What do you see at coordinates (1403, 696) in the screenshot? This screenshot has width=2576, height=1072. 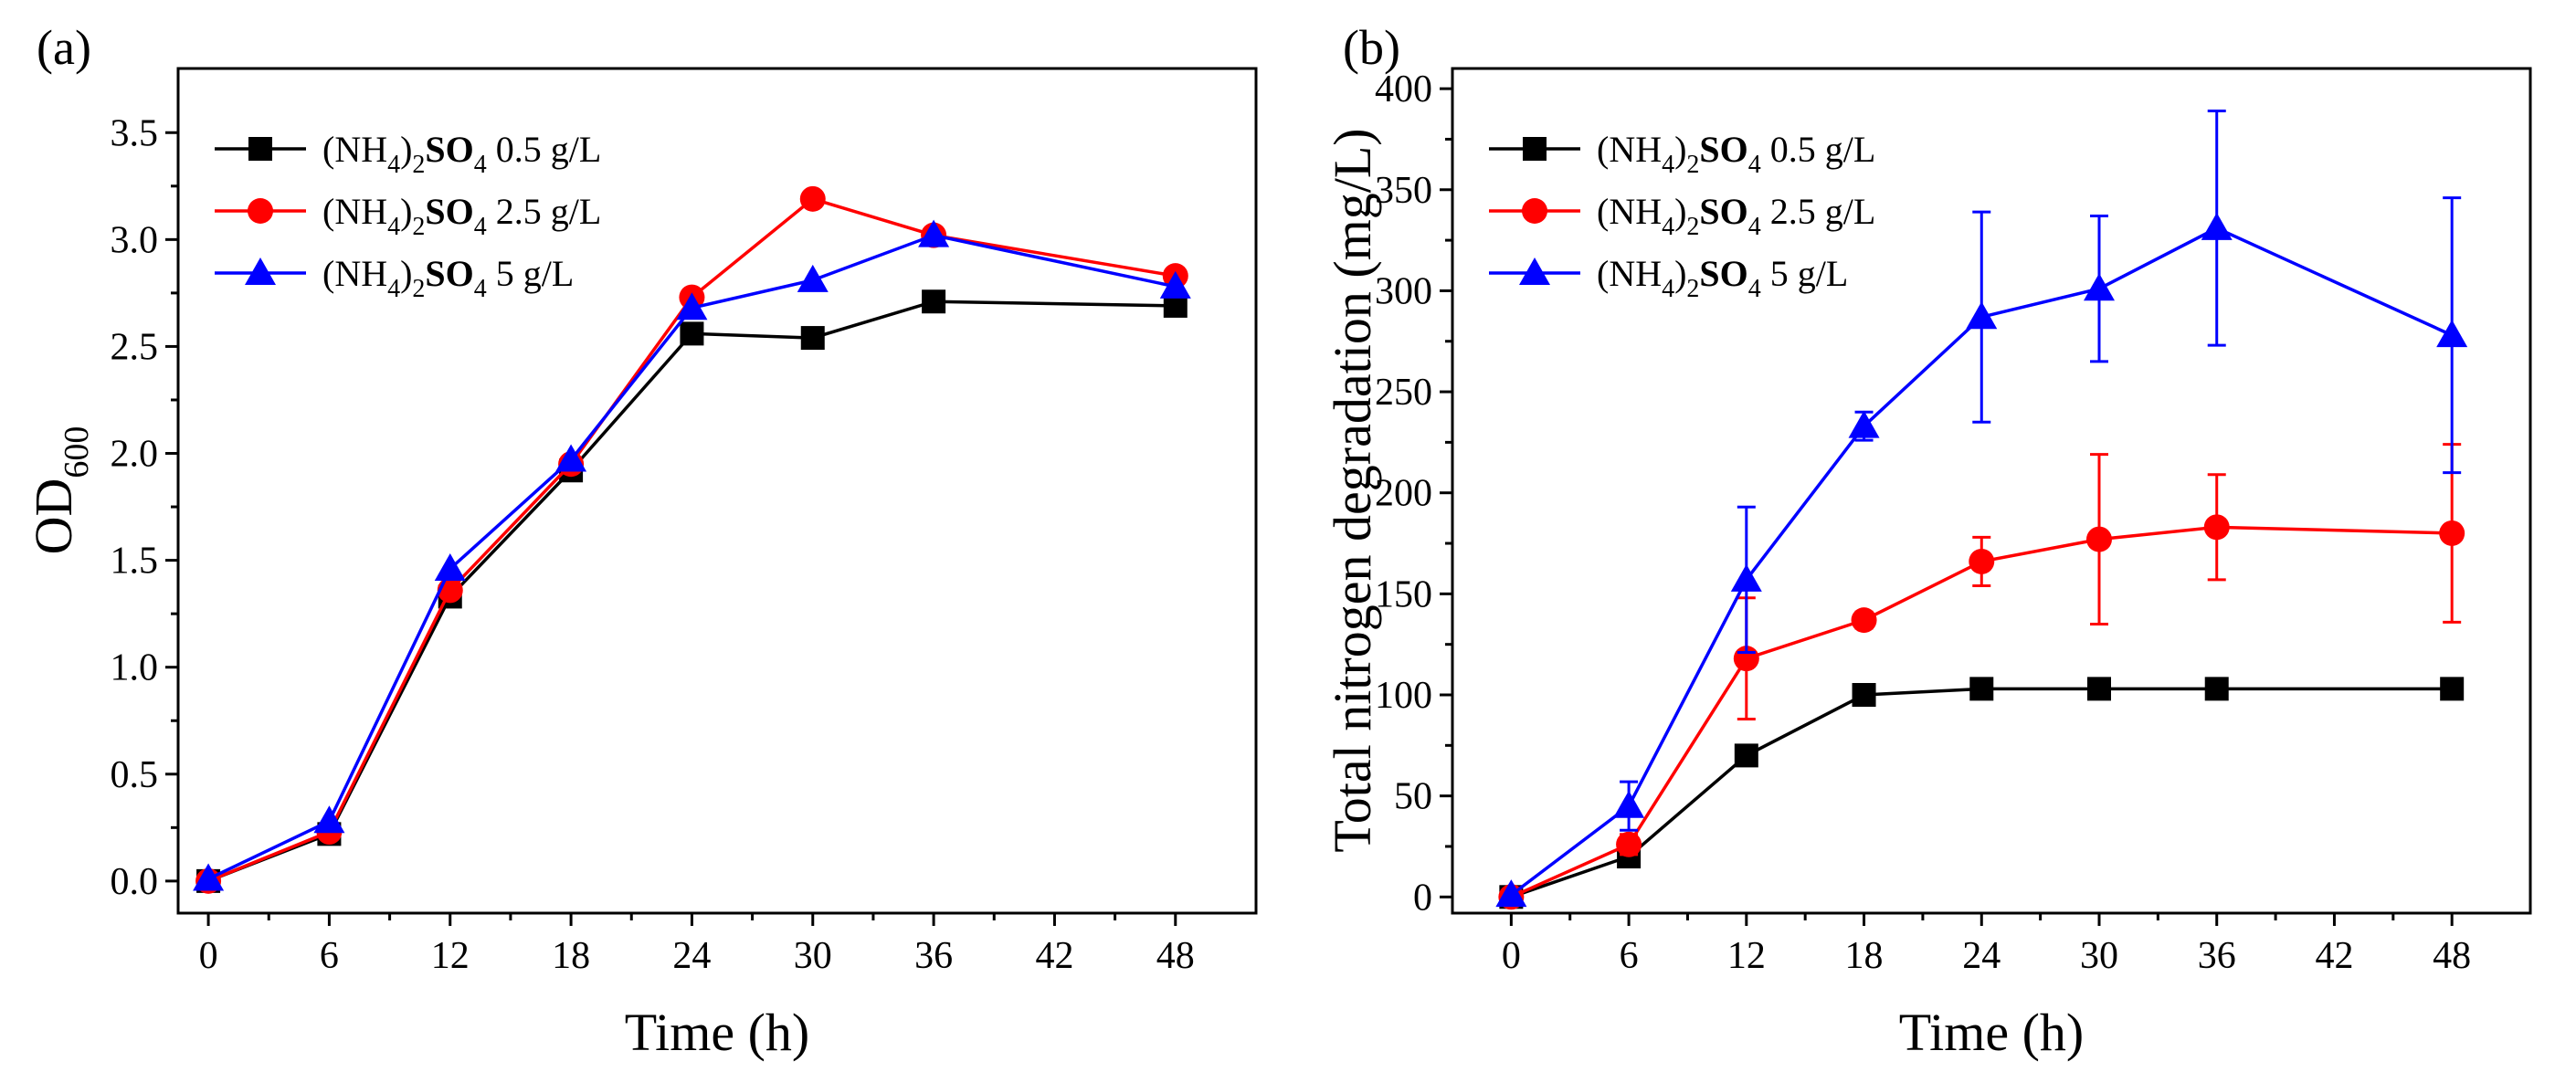 I see `y-tick-label: 100` at bounding box center [1403, 696].